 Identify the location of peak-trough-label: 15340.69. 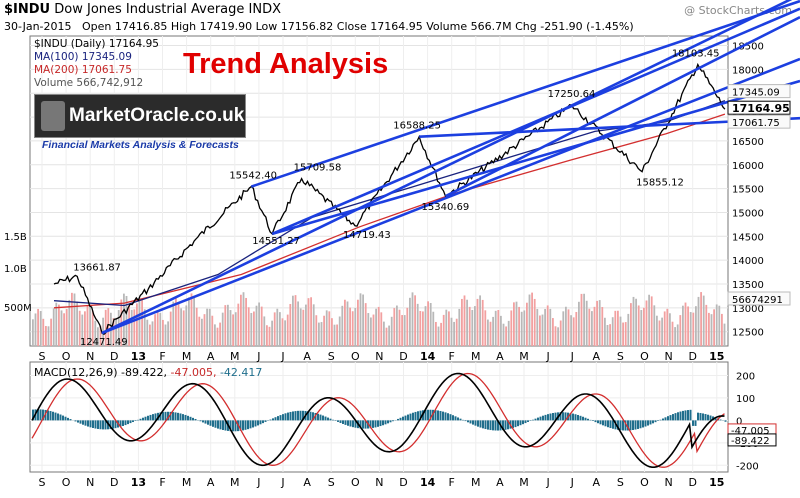
(446, 207).